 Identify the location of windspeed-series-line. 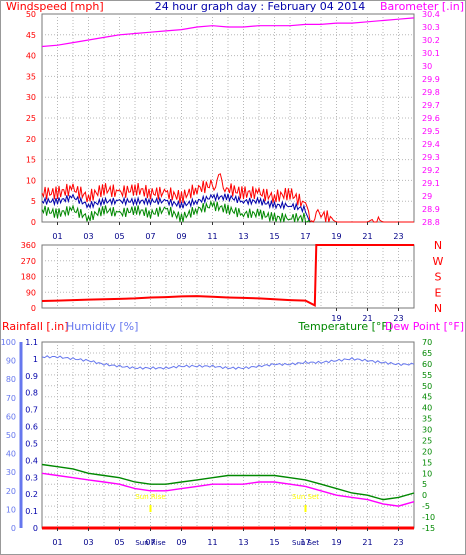
(227, 198).